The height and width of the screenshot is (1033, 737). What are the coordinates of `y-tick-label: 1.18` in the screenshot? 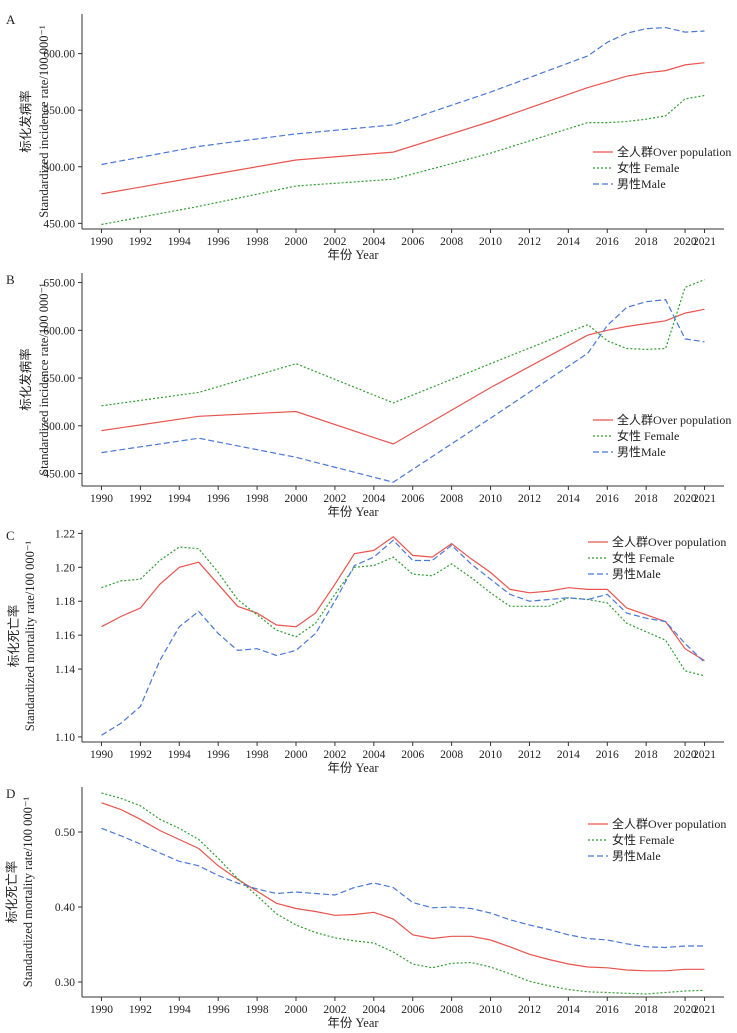 It's located at (65, 602).